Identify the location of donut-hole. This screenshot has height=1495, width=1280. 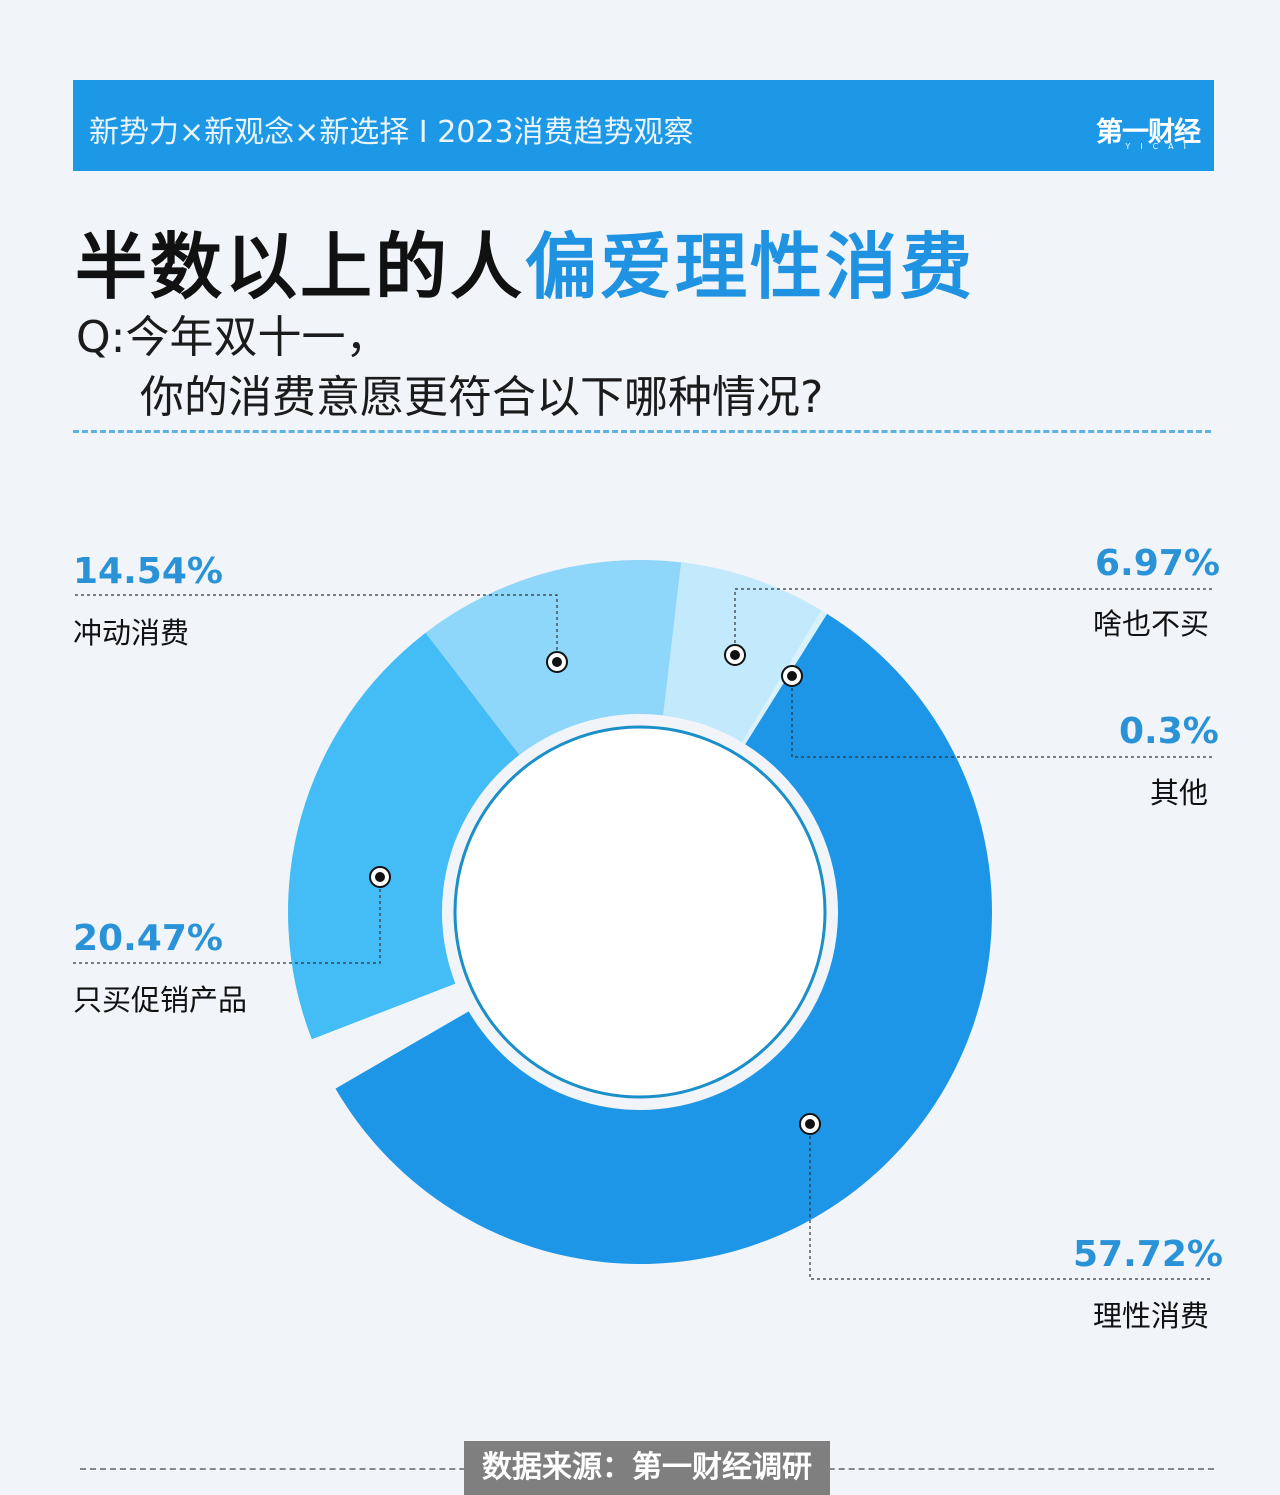
(640, 912).